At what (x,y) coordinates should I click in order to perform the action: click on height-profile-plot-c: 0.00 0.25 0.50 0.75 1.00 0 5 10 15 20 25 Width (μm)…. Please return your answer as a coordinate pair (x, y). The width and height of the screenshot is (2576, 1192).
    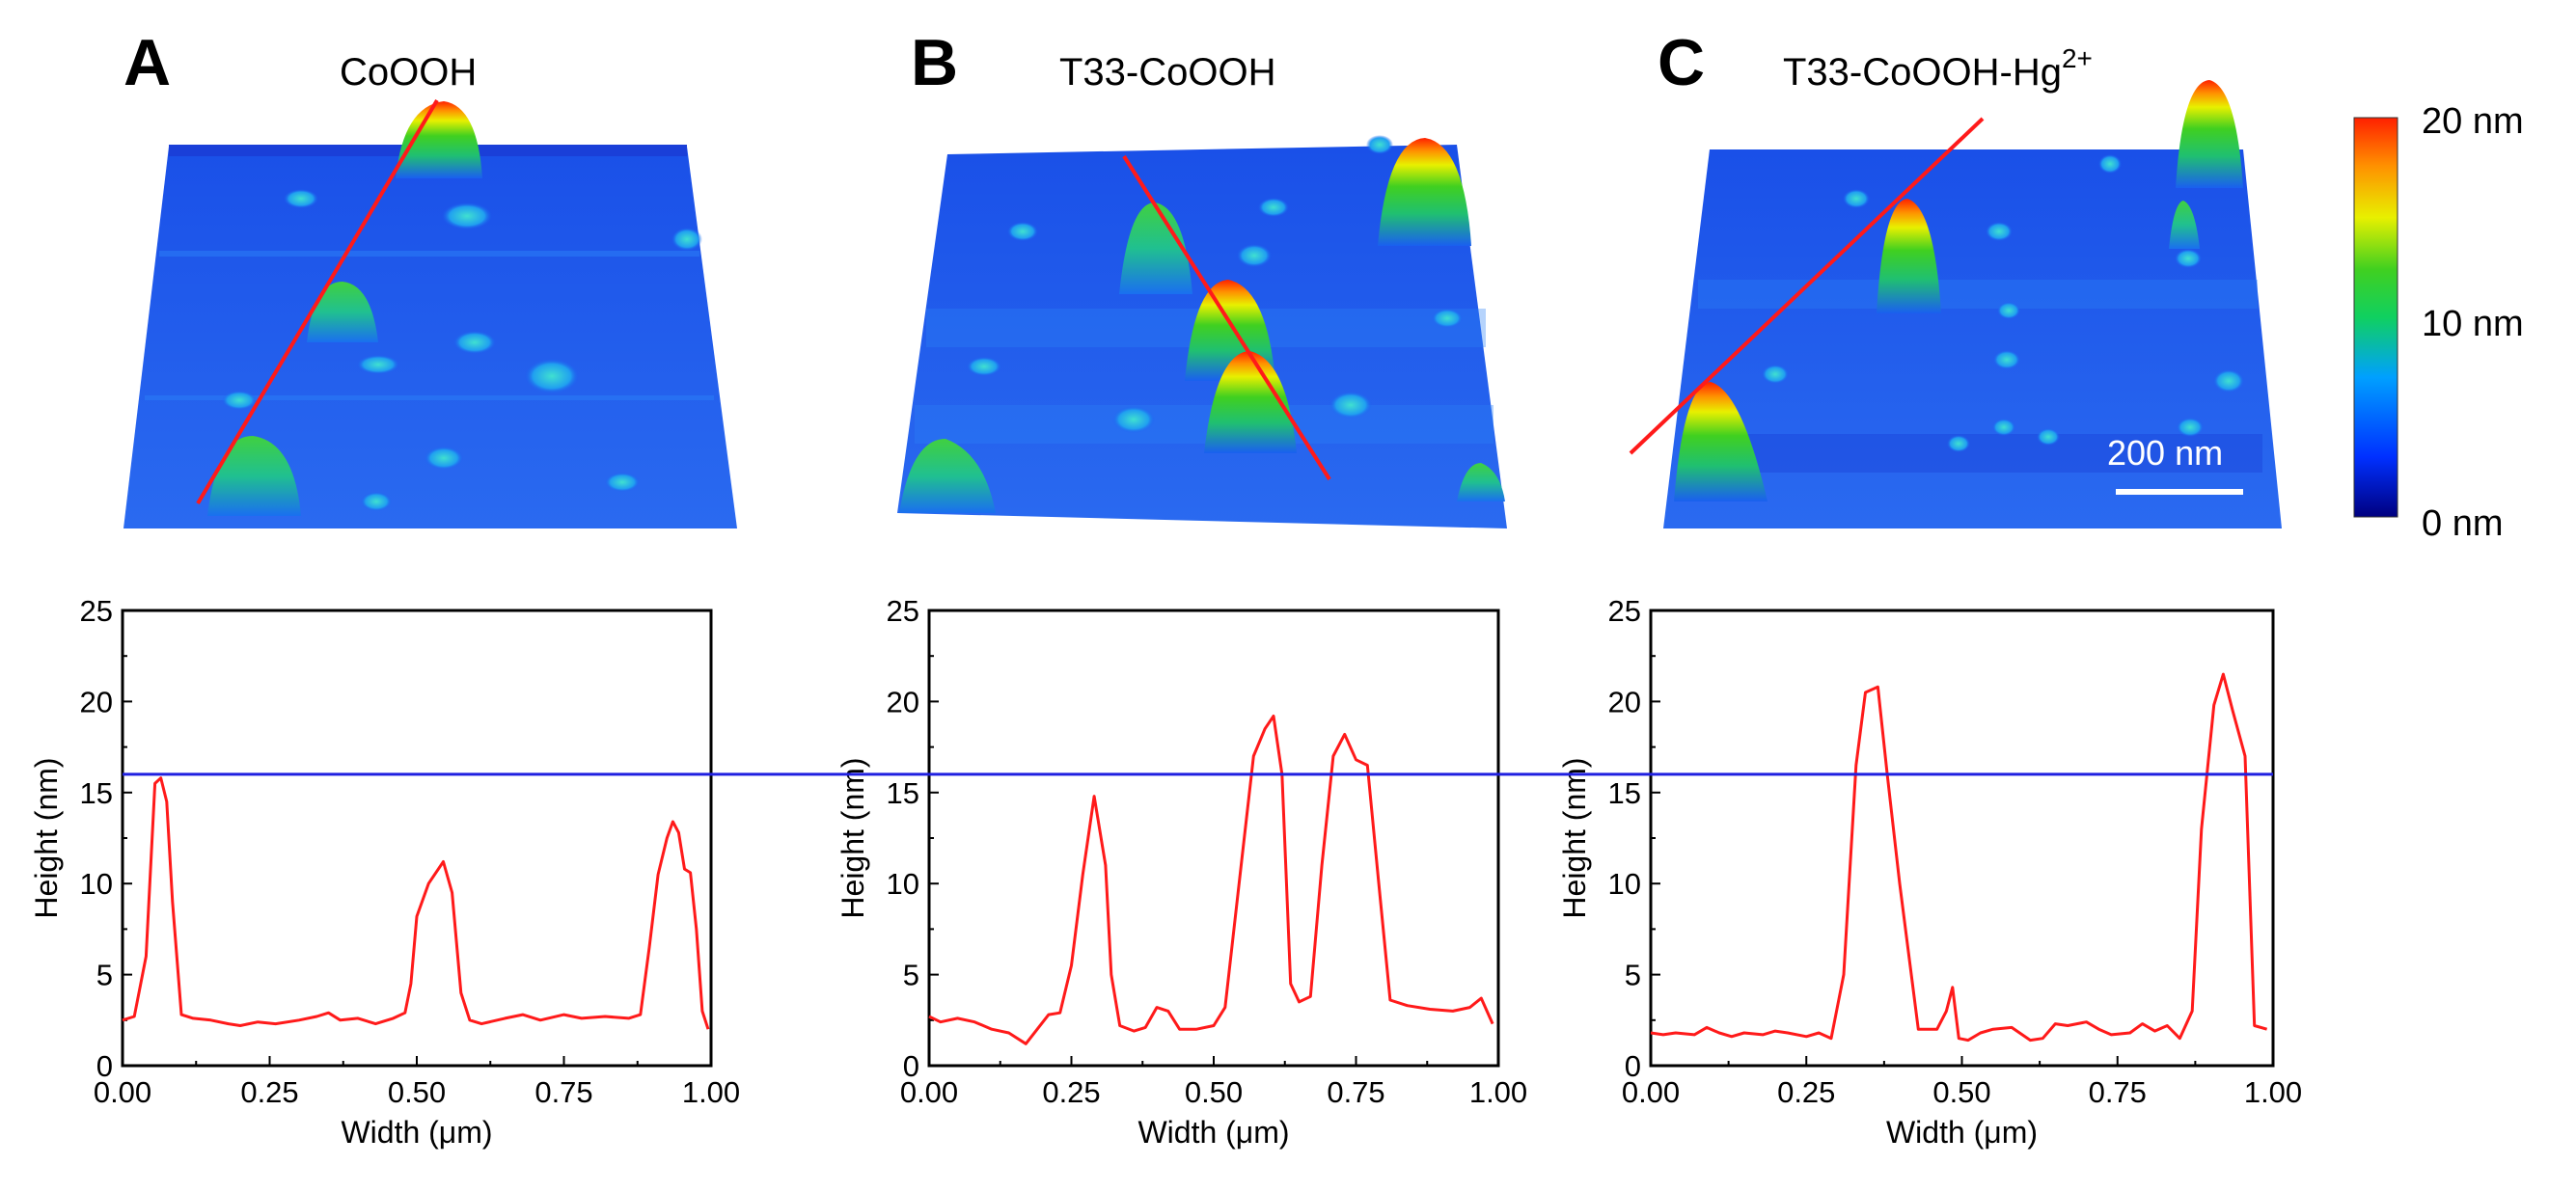
    Looking at the image, I should click on (1930, 872).